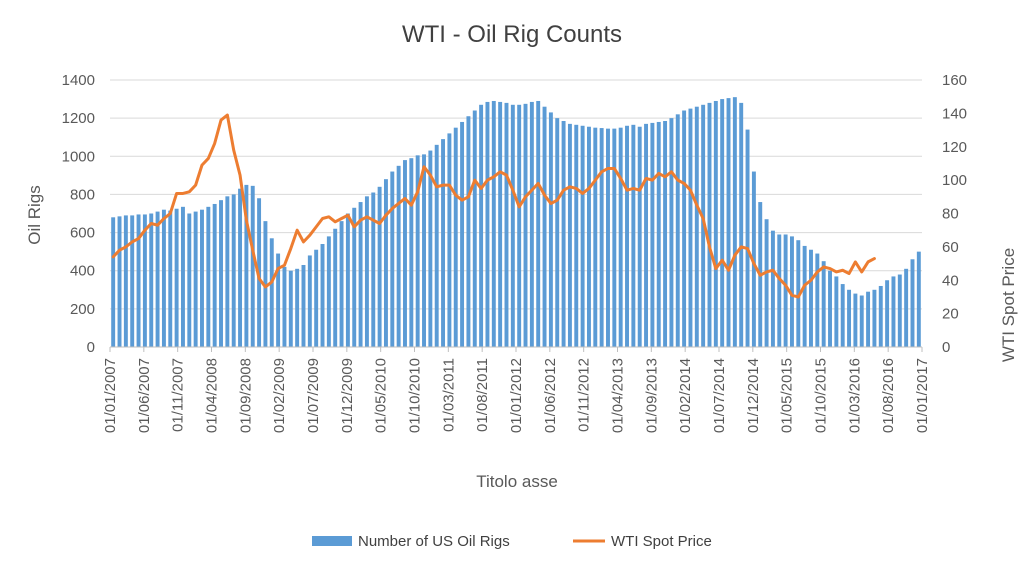 This screenshot has width=1024, height=567. Describe the element at coordinates (954, 80) in the screenshot. I see `y2-tick-label: 160` at that location.